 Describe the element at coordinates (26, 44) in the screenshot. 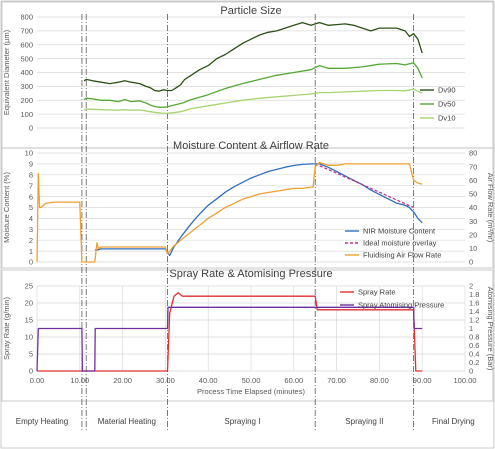

I see `y-tick-label: 600` at that location.